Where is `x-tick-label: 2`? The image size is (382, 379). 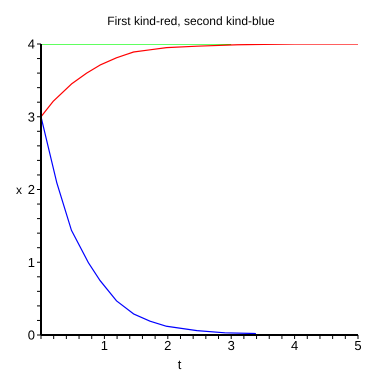 x-tick-label: 2 is located at coordinates (168, 346).